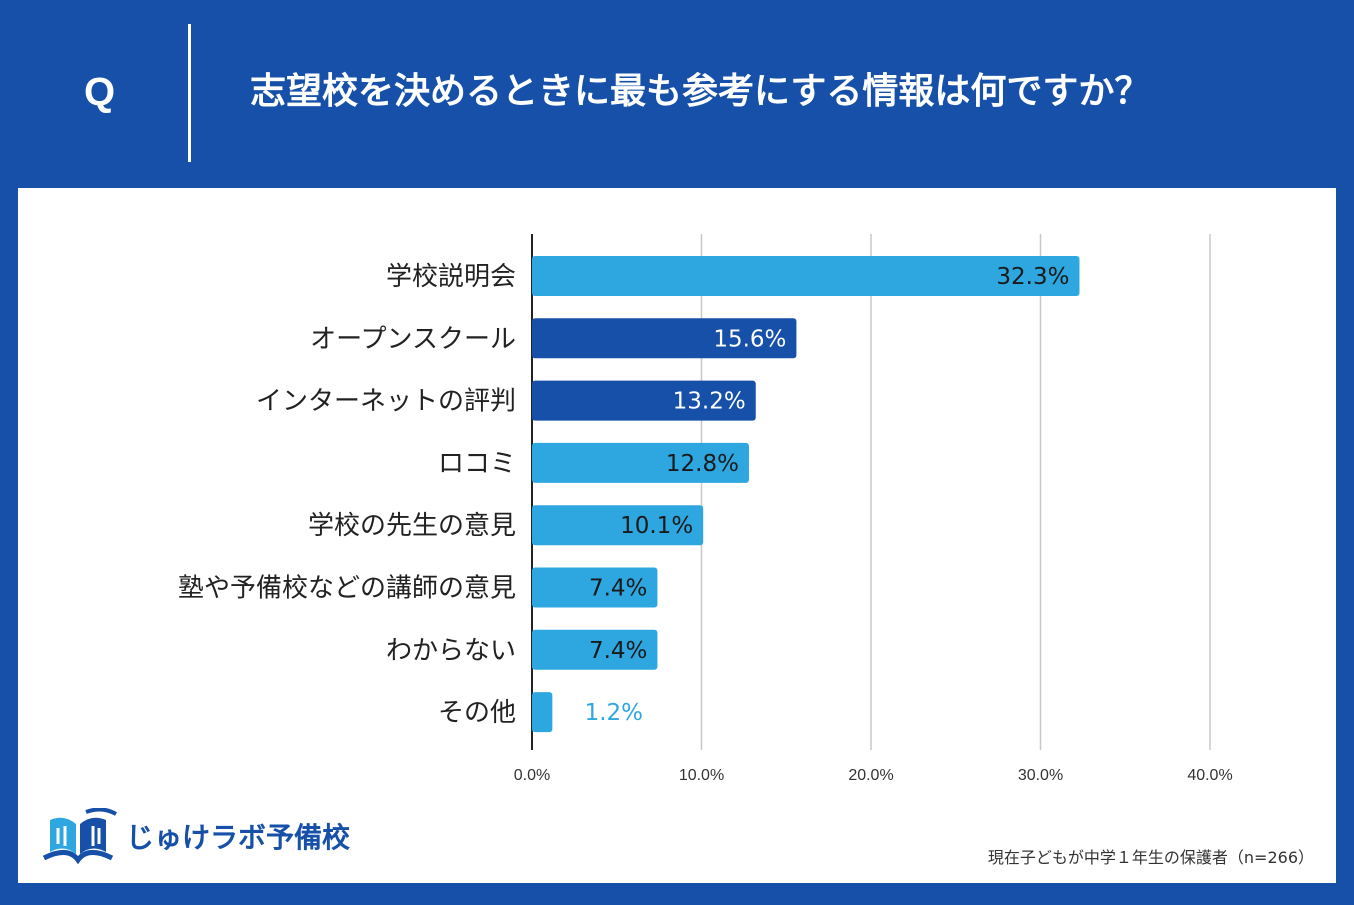 The width and height of the screenshot is (1354, 905). Describe the element at coordinates (702, 464) in the screenshot. I see `data-label: 12.8%` at that location.